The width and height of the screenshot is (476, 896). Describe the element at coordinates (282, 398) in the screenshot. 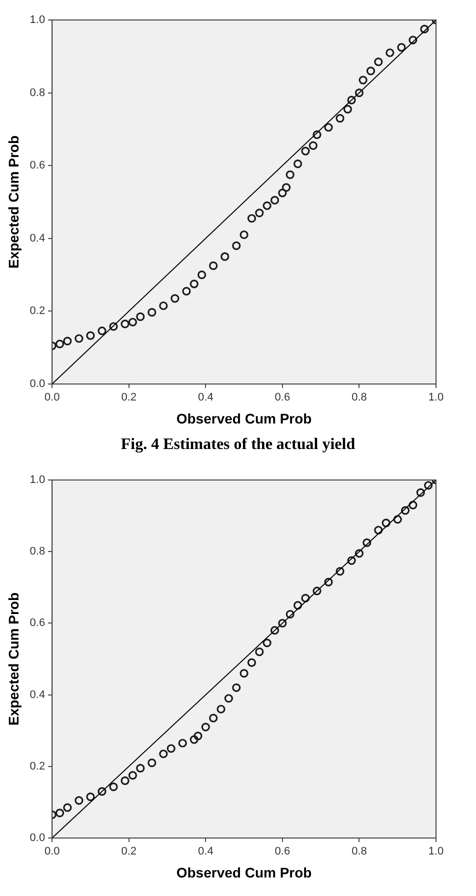

I see `x-tick-label: 0.6` at that location.